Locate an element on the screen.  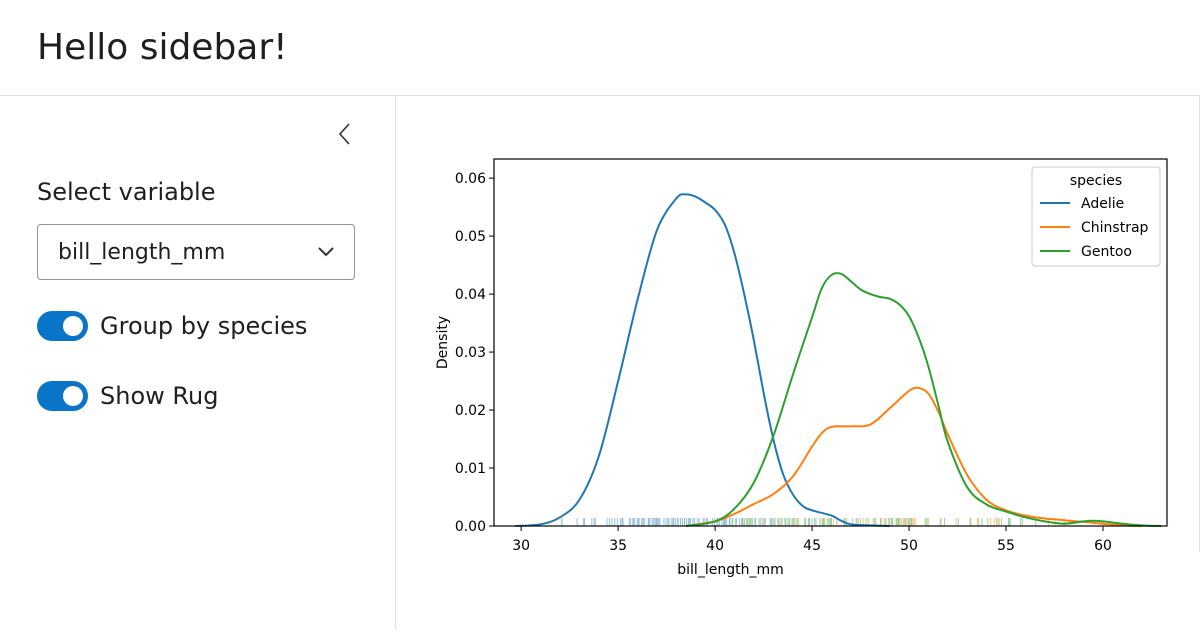
y-tick-label: 0.05 is located at coordinates (470, 237).